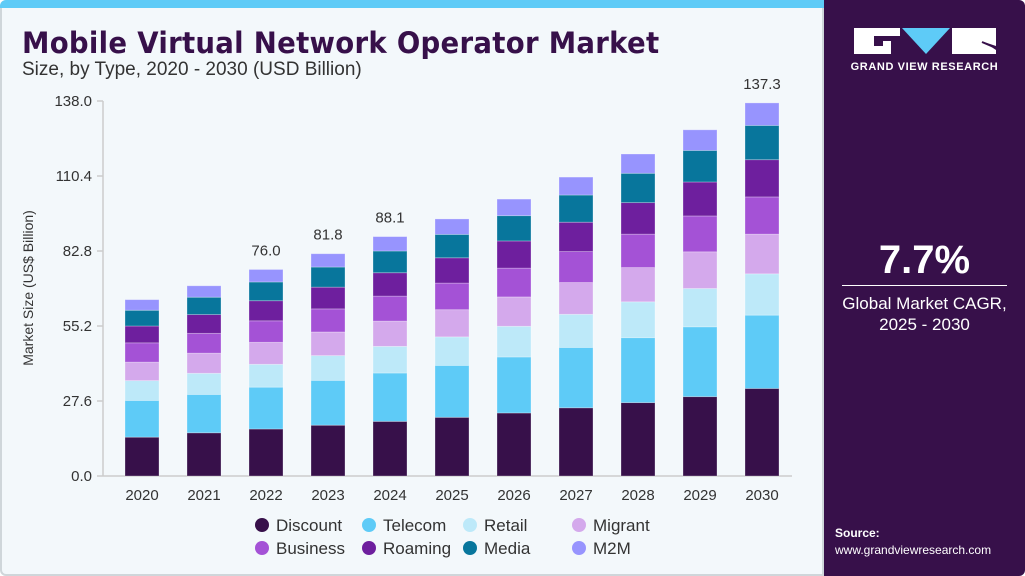  Describe the element at coordinates (924, 314) in the screenshot. I see `cagr-label: Global Market CAGR, 2025 - 2030` at that location.